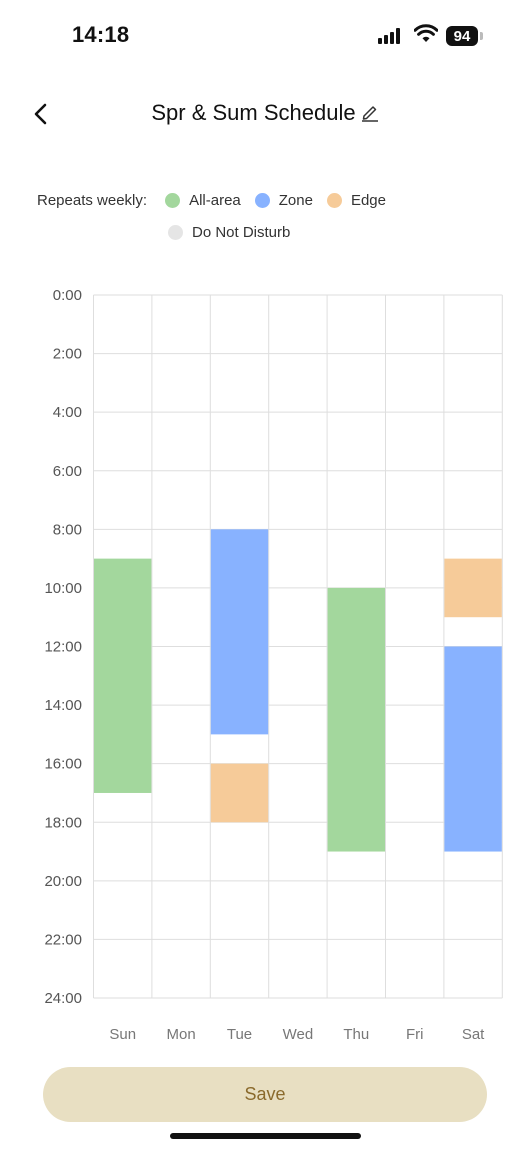  What do you see at coordinates (262, 200) in the screenshot?
I see `legend-dot-zone` at bounding box center [262, 200].